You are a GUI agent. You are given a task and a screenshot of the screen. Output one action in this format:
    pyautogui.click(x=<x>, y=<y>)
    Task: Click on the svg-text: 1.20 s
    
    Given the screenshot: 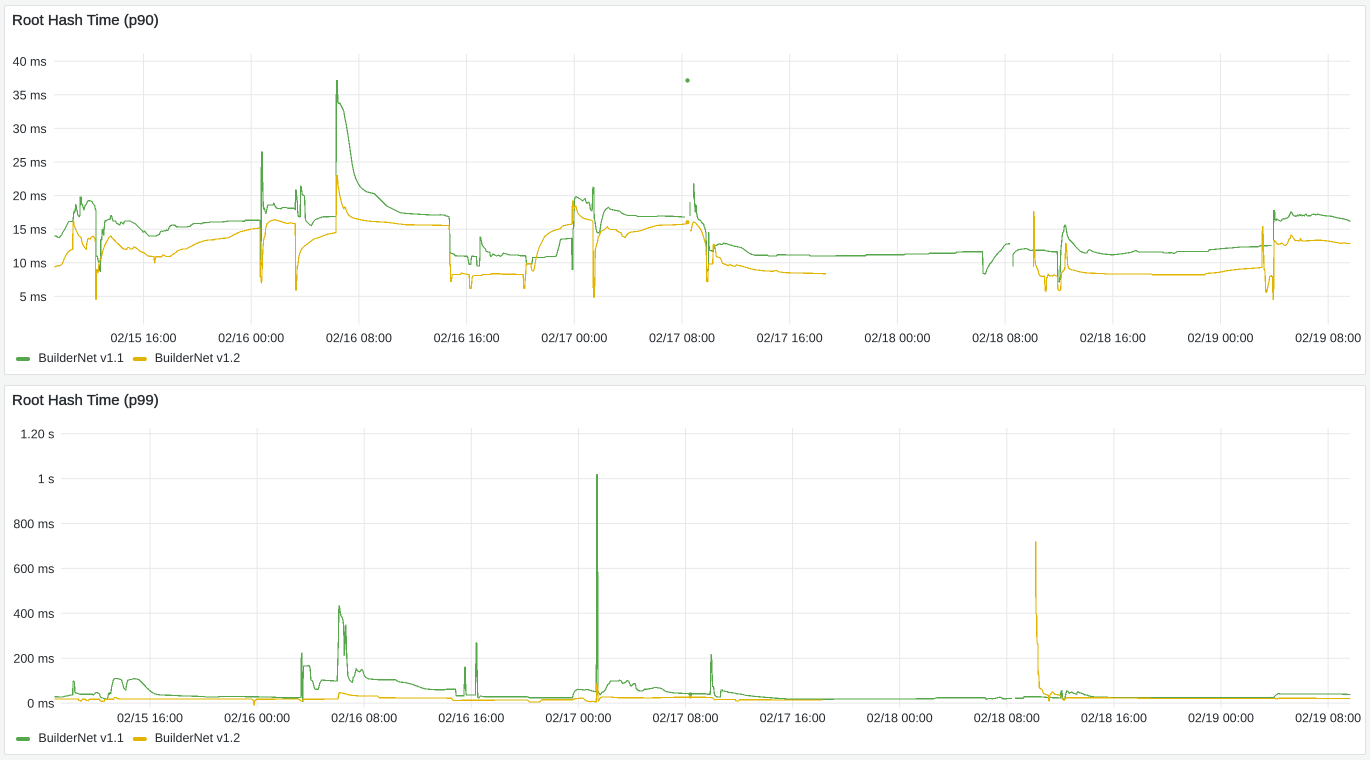 What is the action you would take?
    pyautogui.click(x=37, y=434)
    